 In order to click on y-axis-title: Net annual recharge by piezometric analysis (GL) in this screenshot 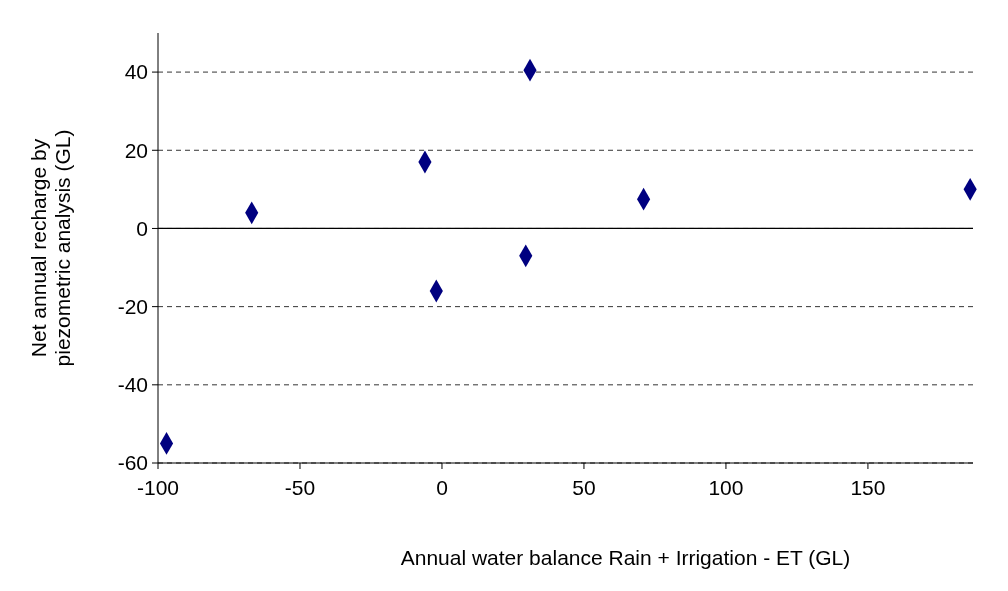, I will do `click(51, 248)`.